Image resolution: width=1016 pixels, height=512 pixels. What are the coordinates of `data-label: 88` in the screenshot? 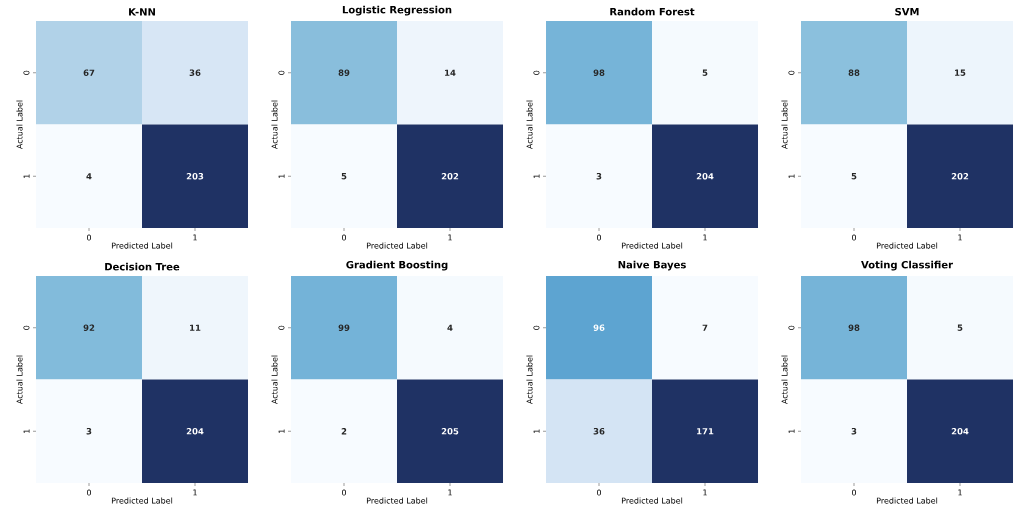 It's located at (854, 72).